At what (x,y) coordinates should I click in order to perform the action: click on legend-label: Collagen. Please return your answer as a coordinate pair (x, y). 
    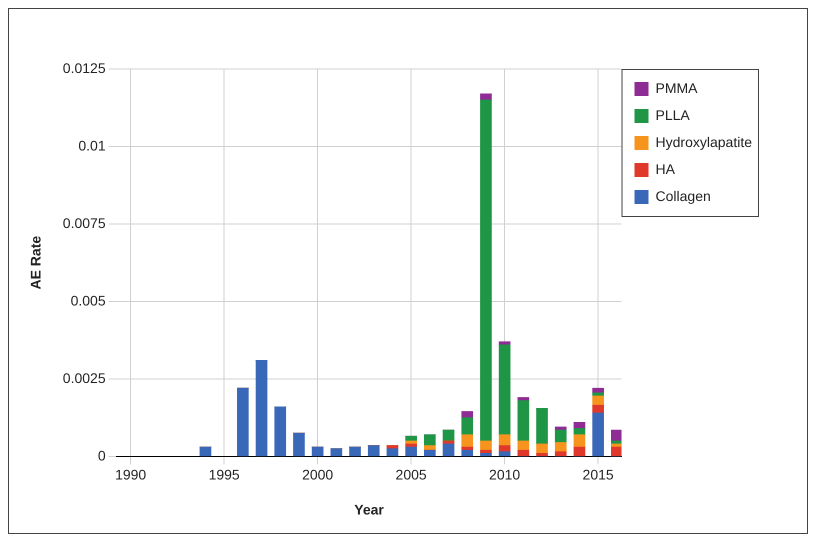
    Looking at the image, I should click on (683, 196).